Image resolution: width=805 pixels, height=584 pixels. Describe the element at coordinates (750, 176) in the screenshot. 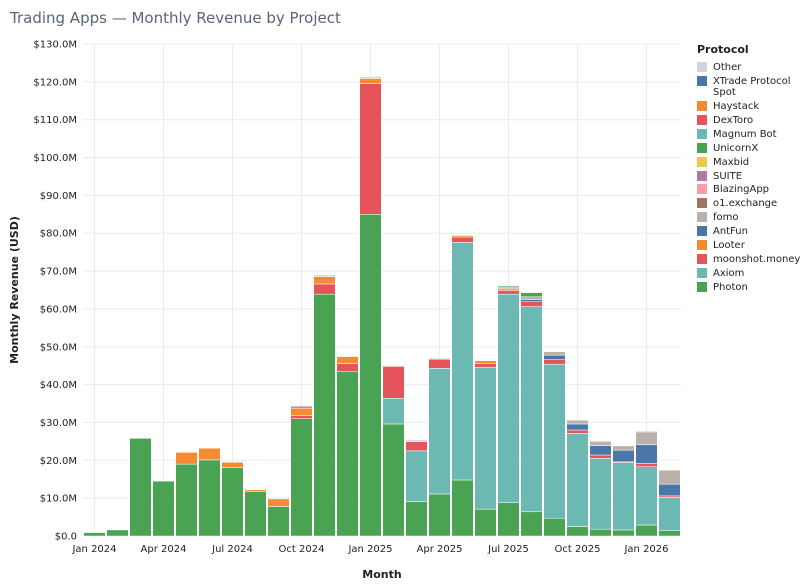

I see `legend-item: SUITE` at that location.